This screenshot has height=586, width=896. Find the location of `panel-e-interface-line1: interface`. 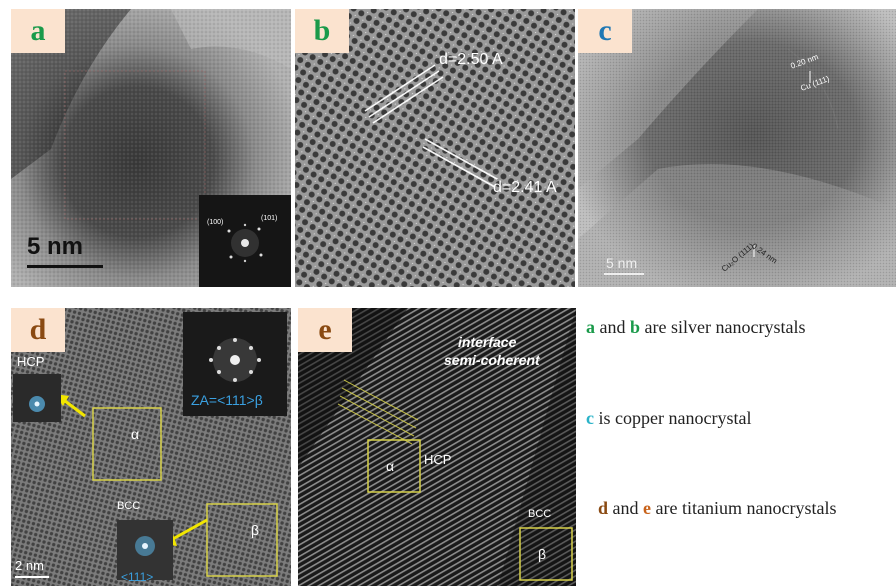

panel-e-interface-line1: interface is located at coordinates (487, 342).